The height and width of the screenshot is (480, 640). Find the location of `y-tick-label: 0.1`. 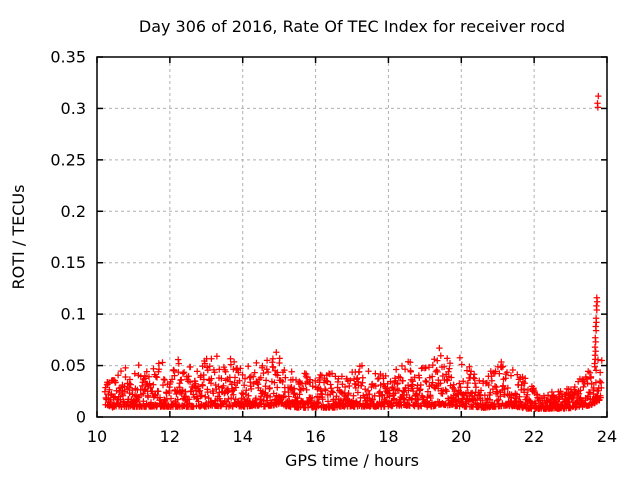

y-tick-label: 0.1 is located at coordinates (73, 314).